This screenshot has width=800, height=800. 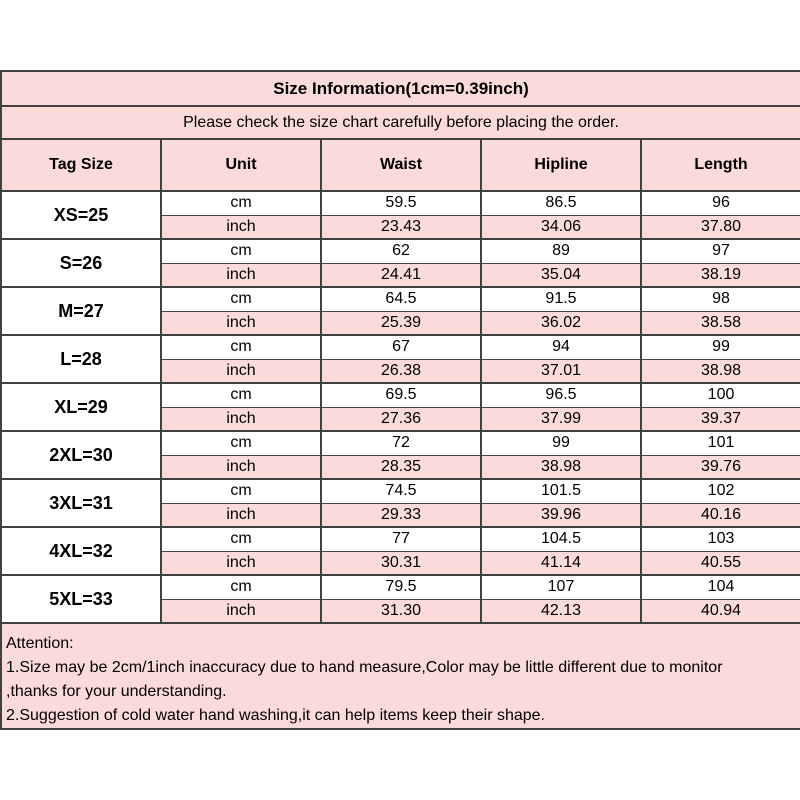 I want to click on waist-cm-value: 62, so click(x=401, y=251).